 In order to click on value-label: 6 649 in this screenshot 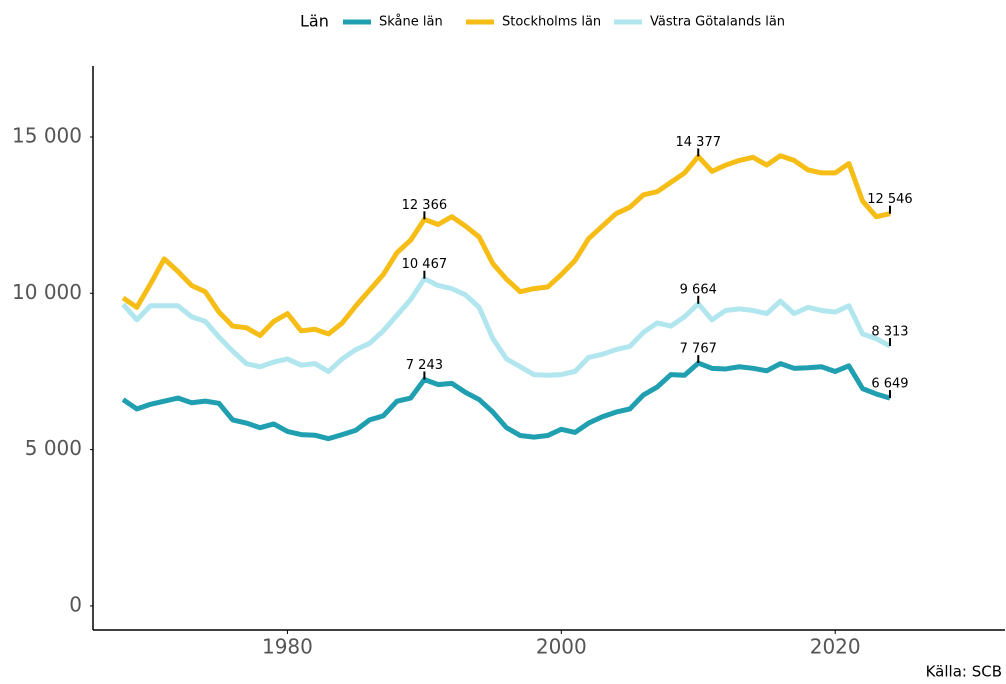, I will do `click(889, 384)`.